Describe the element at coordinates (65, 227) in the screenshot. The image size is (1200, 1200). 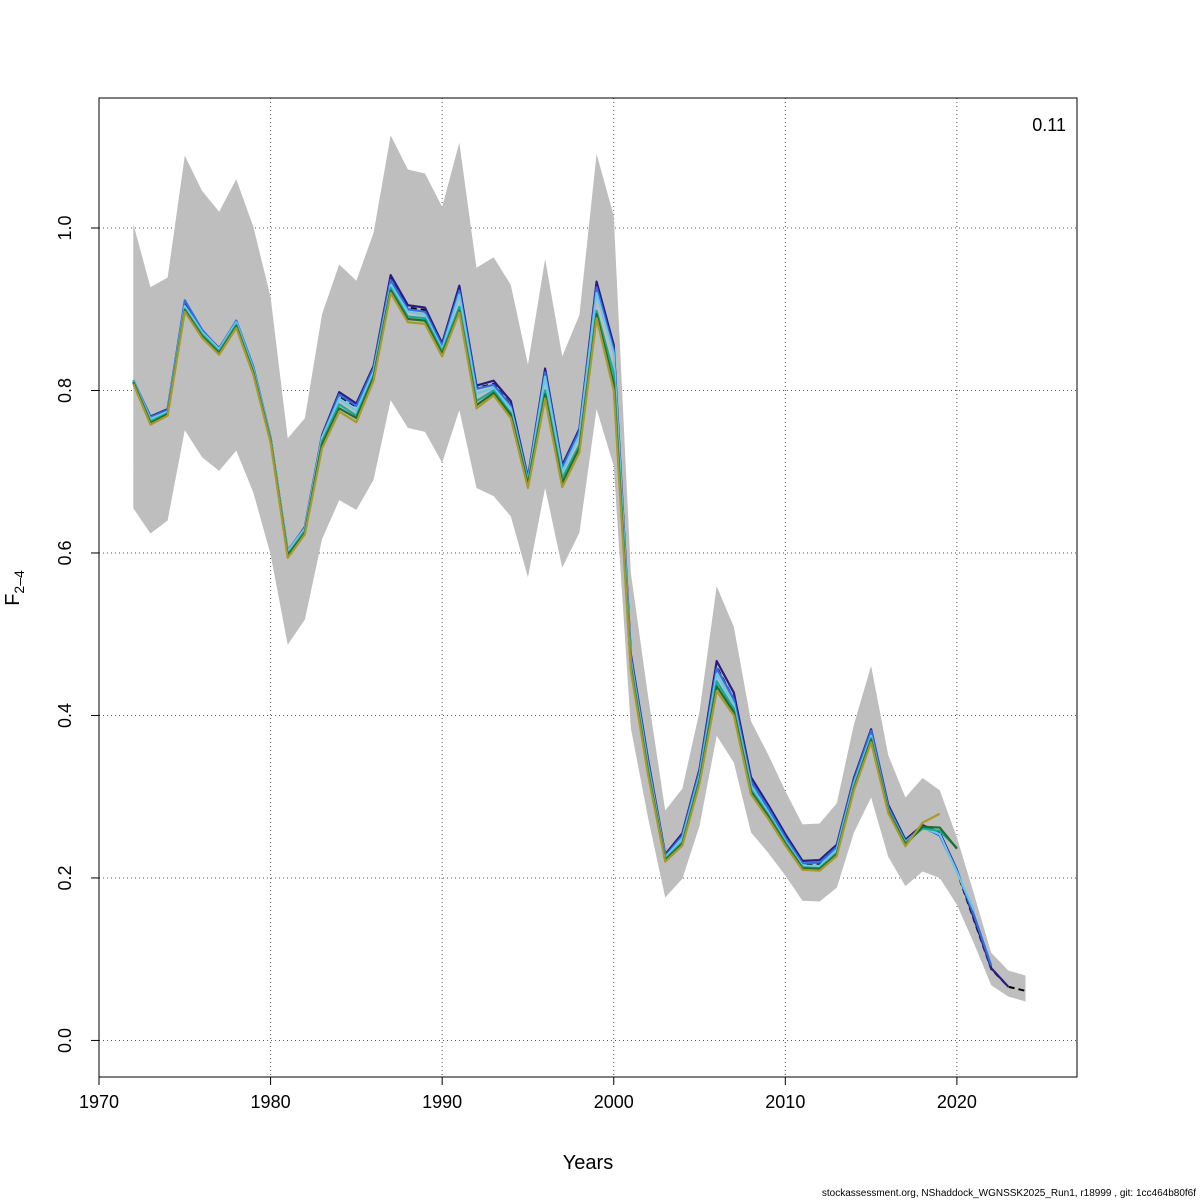
I see `y-tick-label: 1.0` at that location.